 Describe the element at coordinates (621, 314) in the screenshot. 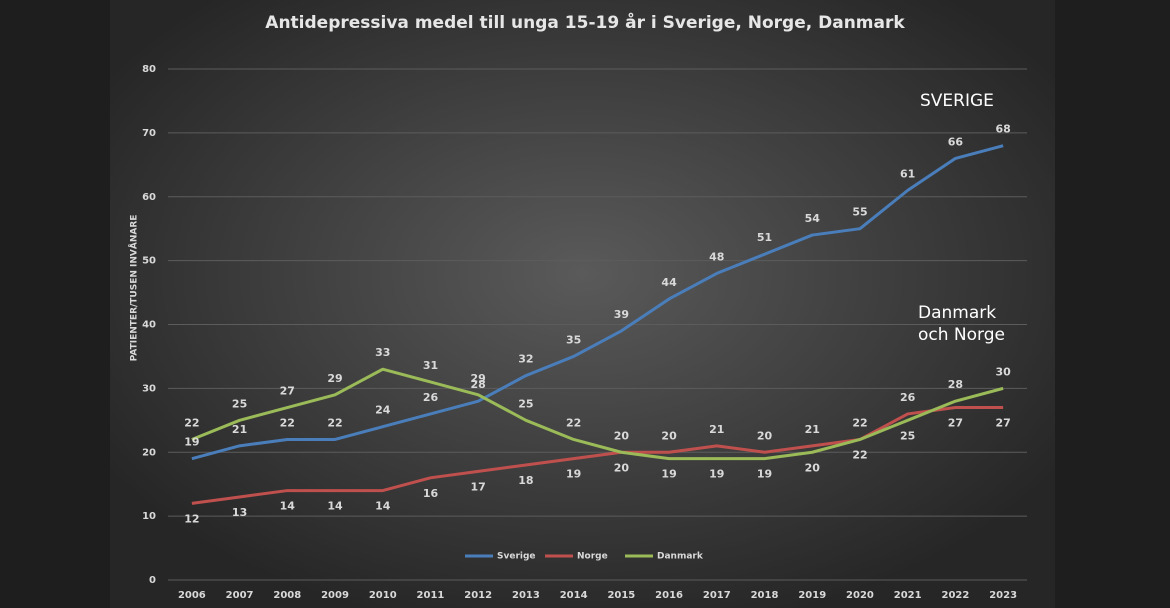

I see `data-label: 39` at that location.